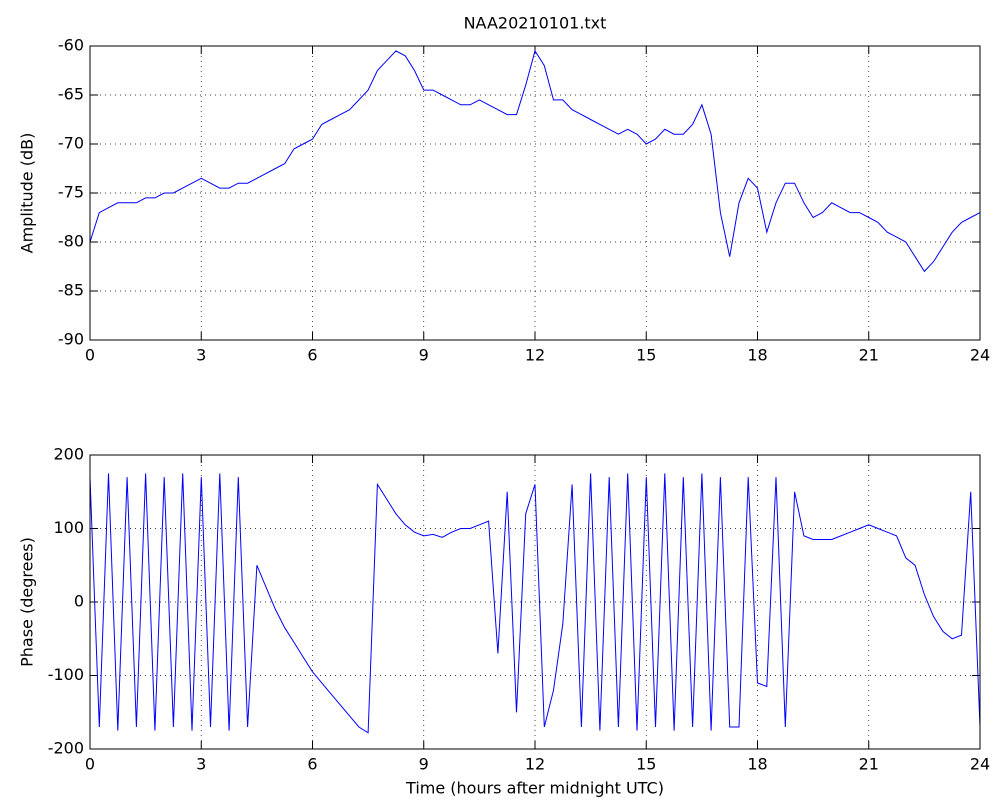  Describe the element at coordinates (534, 788) in the screenshot. I see `x-axis-label: Time (hours after midnight UTC)` at that location.